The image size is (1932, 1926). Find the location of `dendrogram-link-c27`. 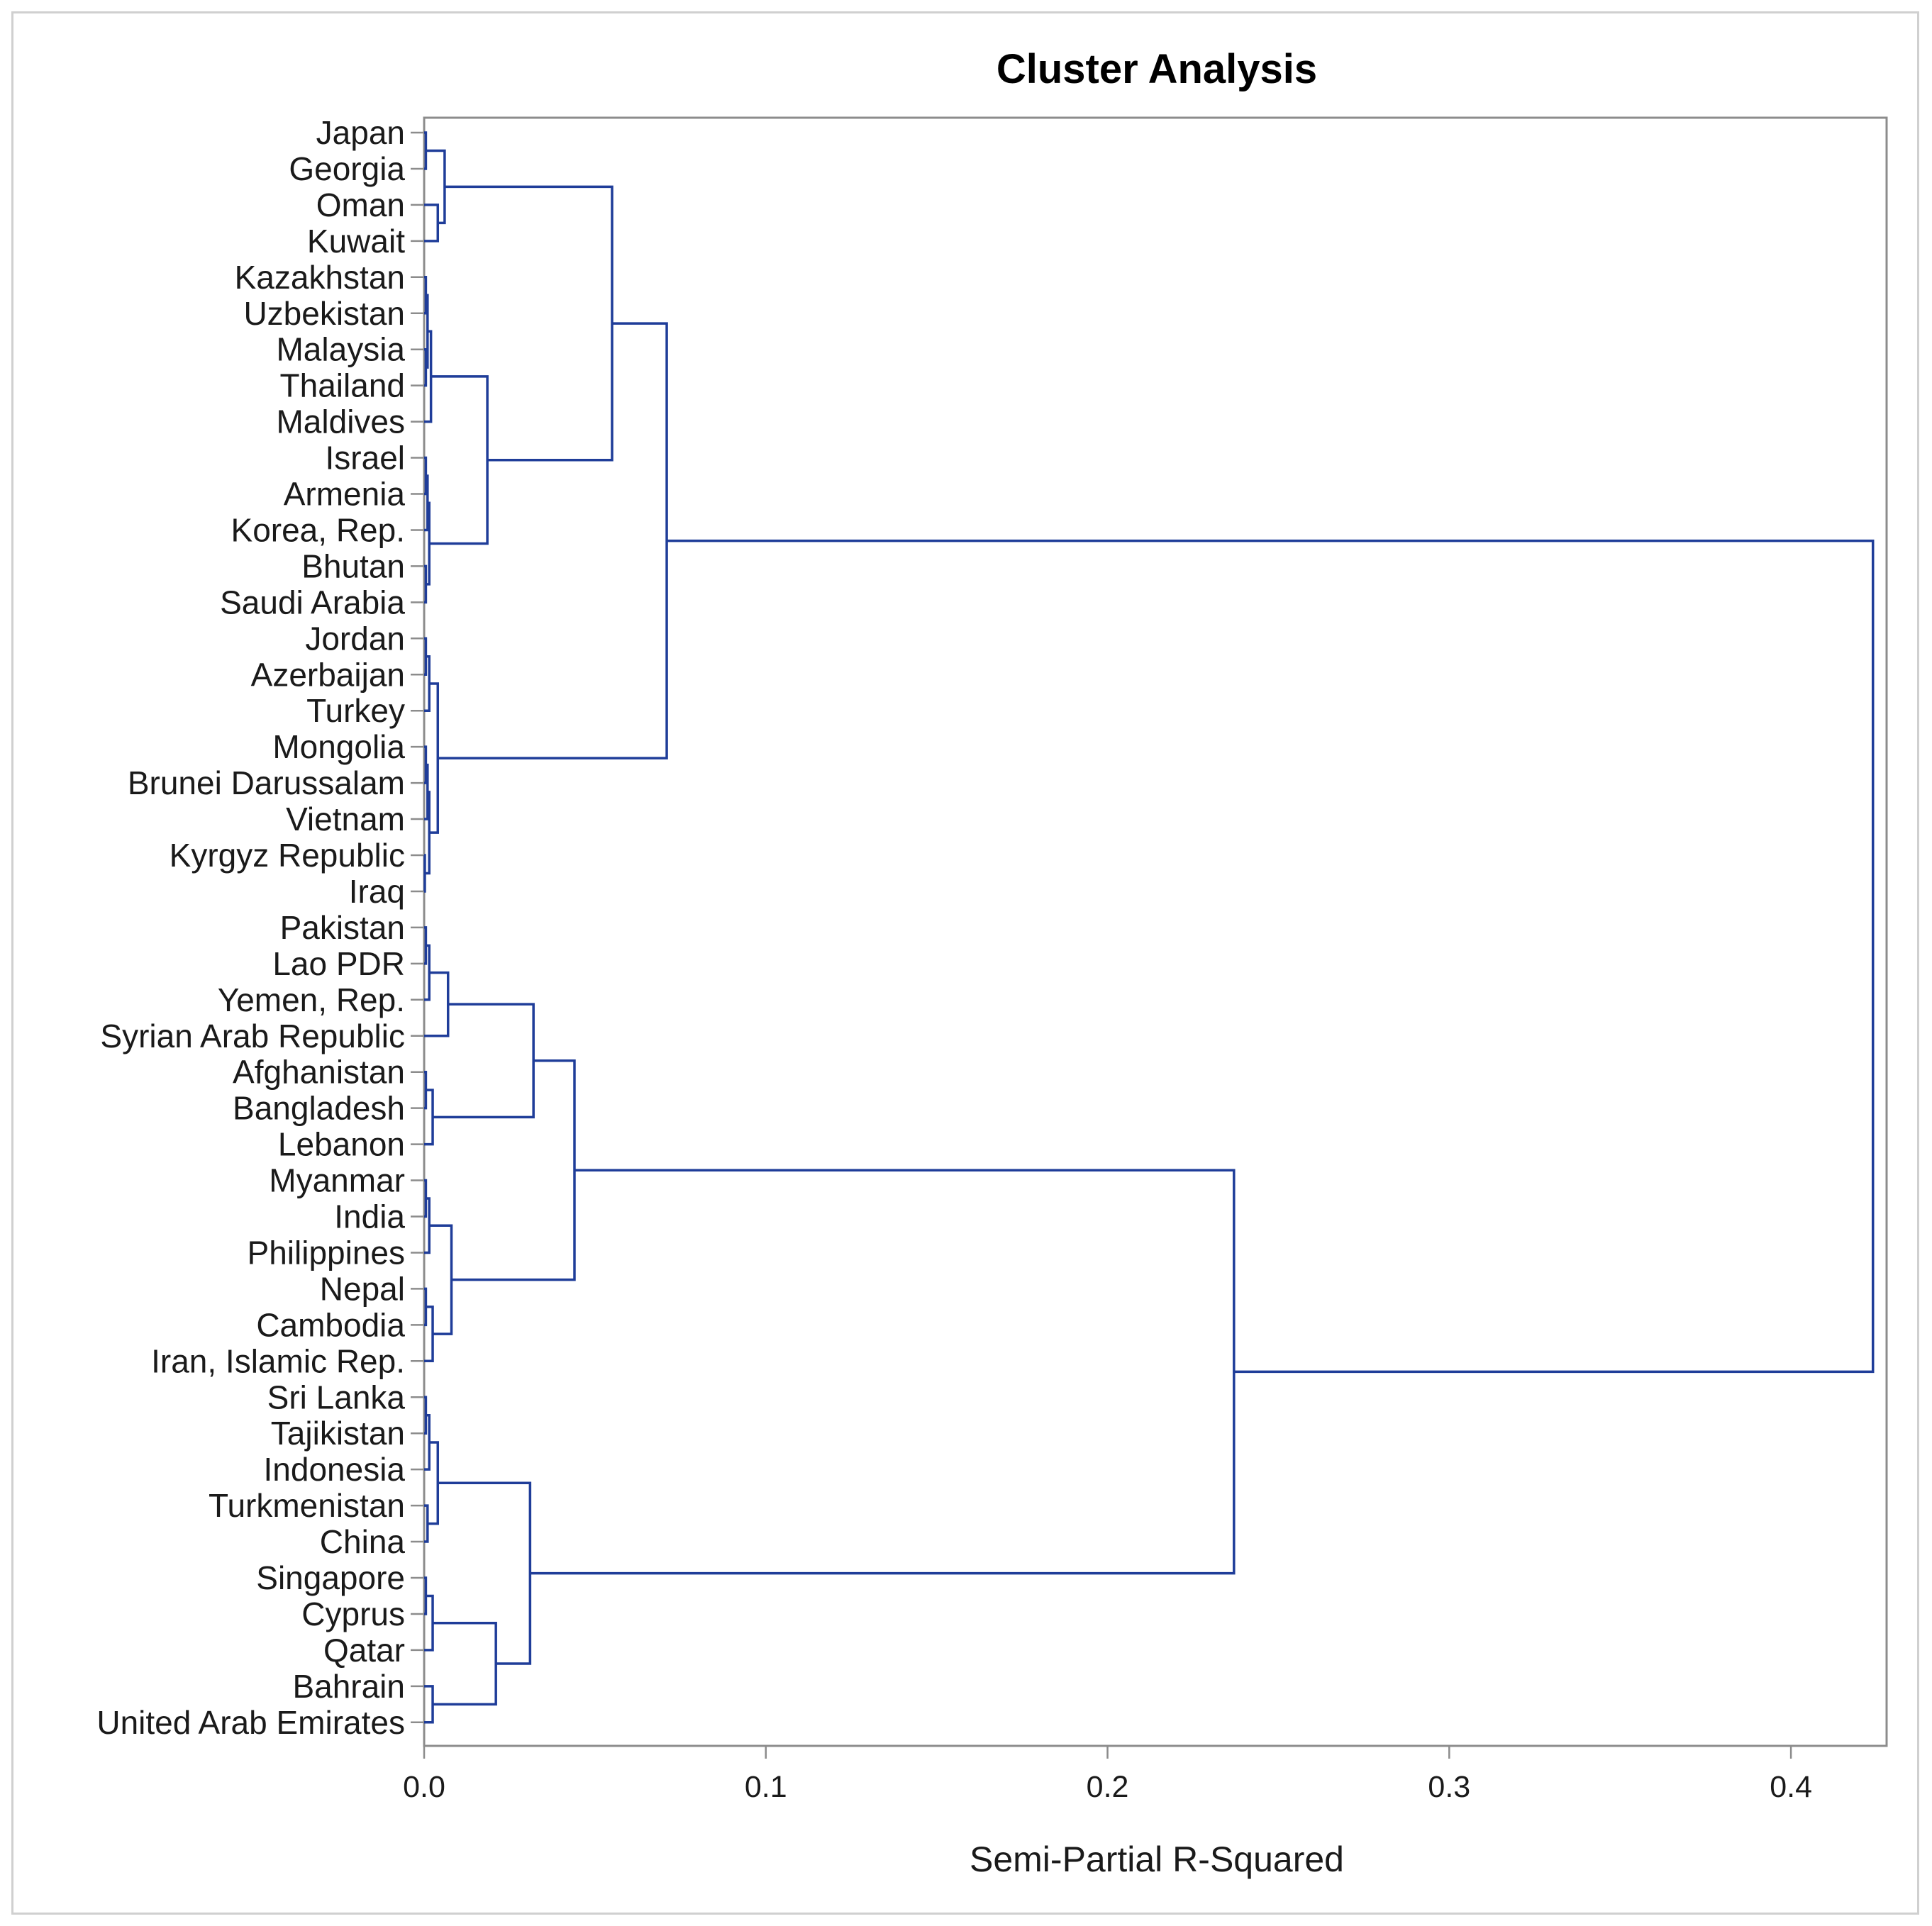

dendrogram-link-c27 is located at coordinates (484, 1061).